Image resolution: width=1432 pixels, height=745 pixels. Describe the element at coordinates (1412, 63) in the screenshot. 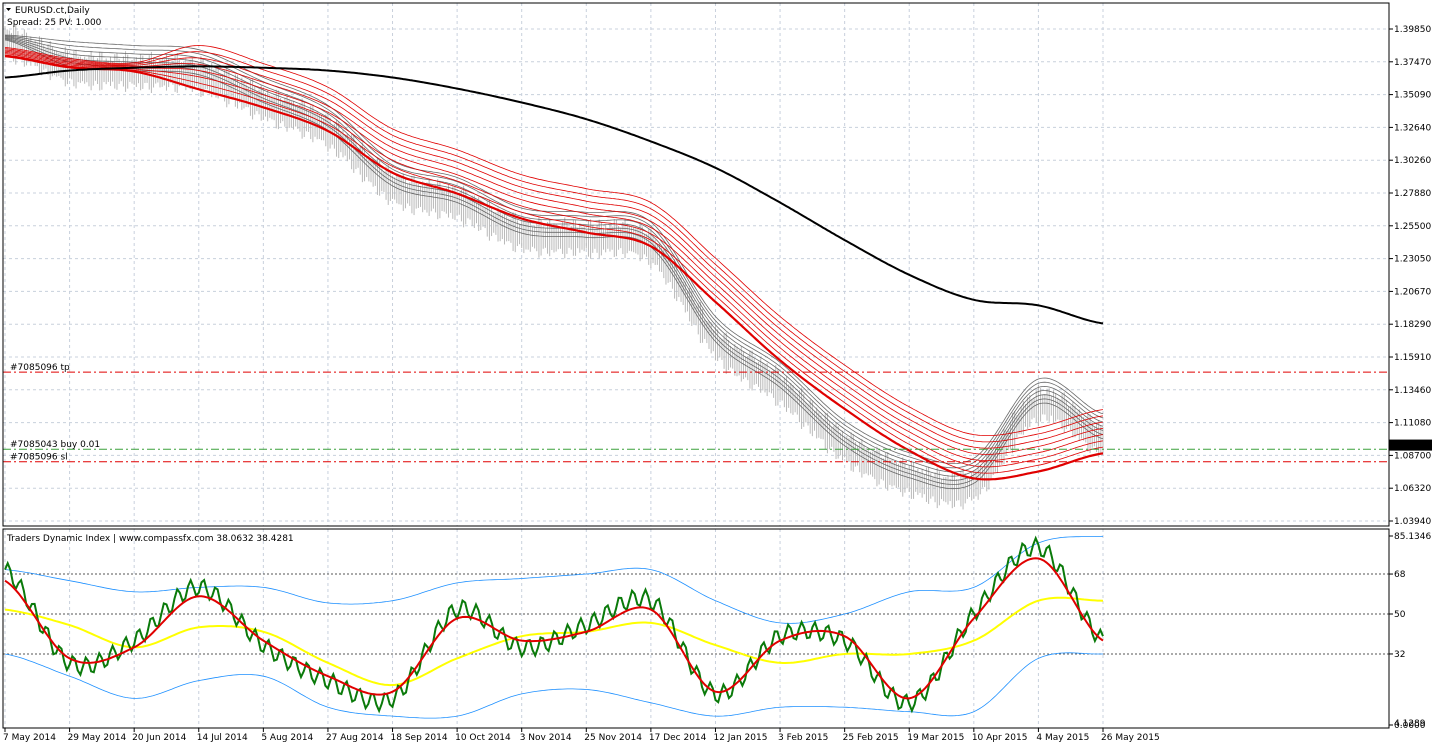

I see `price-tick-label: 1.37470` at that location.